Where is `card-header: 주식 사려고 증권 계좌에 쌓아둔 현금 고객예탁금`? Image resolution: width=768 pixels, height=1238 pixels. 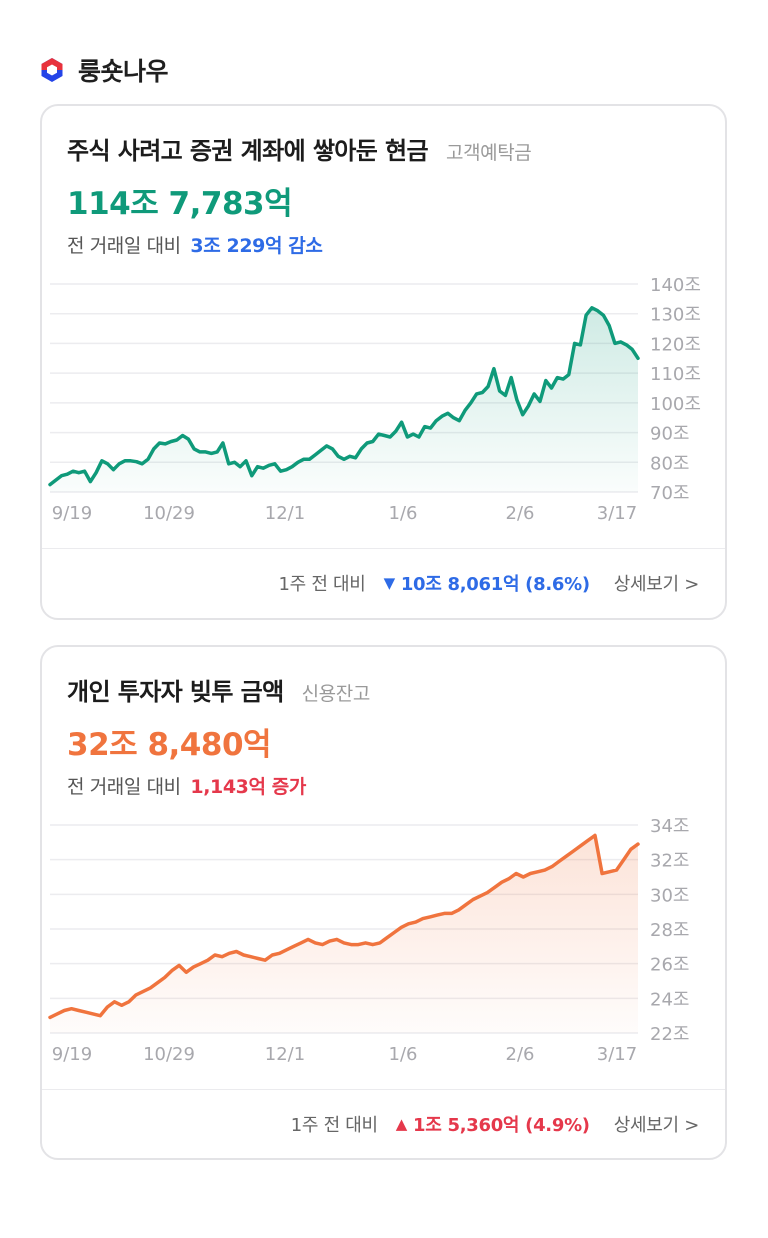 card-header: 주식 사려고 증권 계좌에 쌓아둔 현금 고객예탁금 is located at coordinates (299, 148).